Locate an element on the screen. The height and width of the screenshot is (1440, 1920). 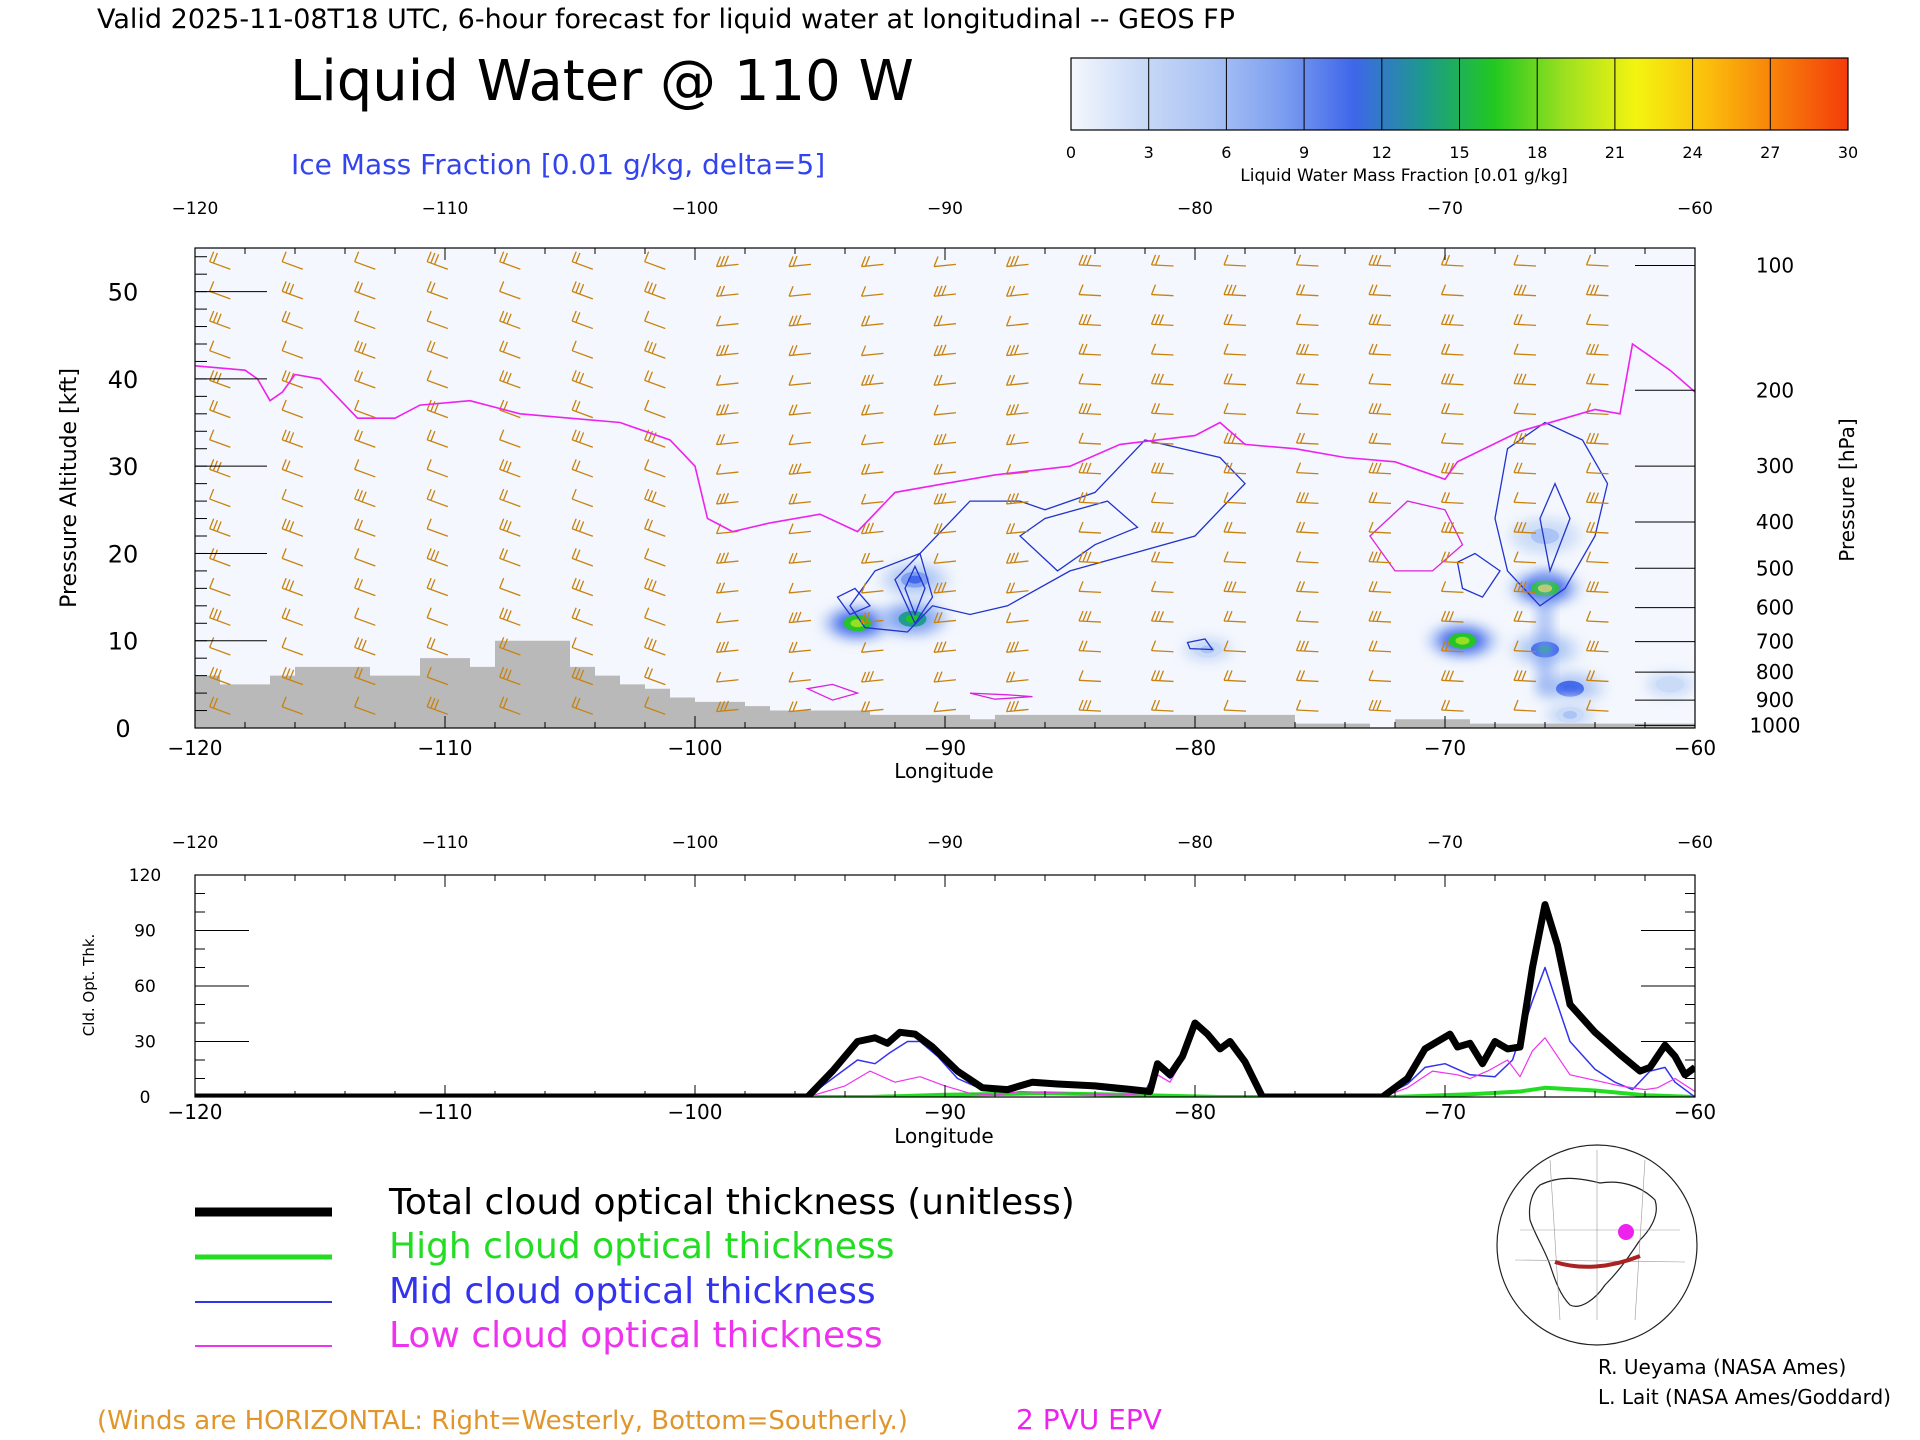
location-marker is located at coordinates (1626, 1232).